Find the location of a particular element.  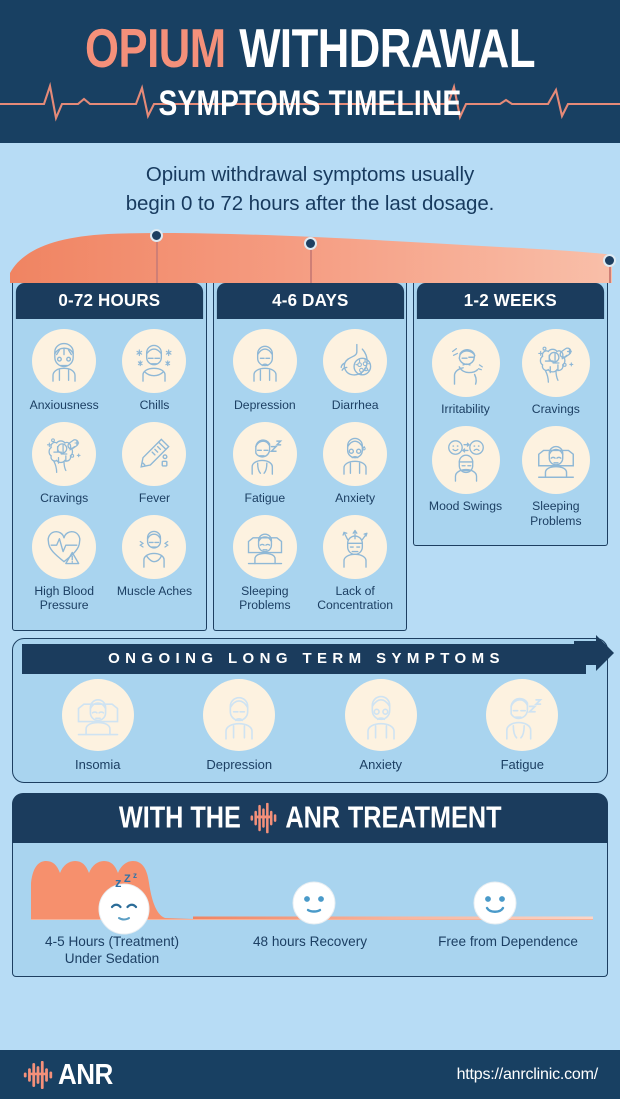

symptom-label: Cravings is located at coordinates (555, 409).